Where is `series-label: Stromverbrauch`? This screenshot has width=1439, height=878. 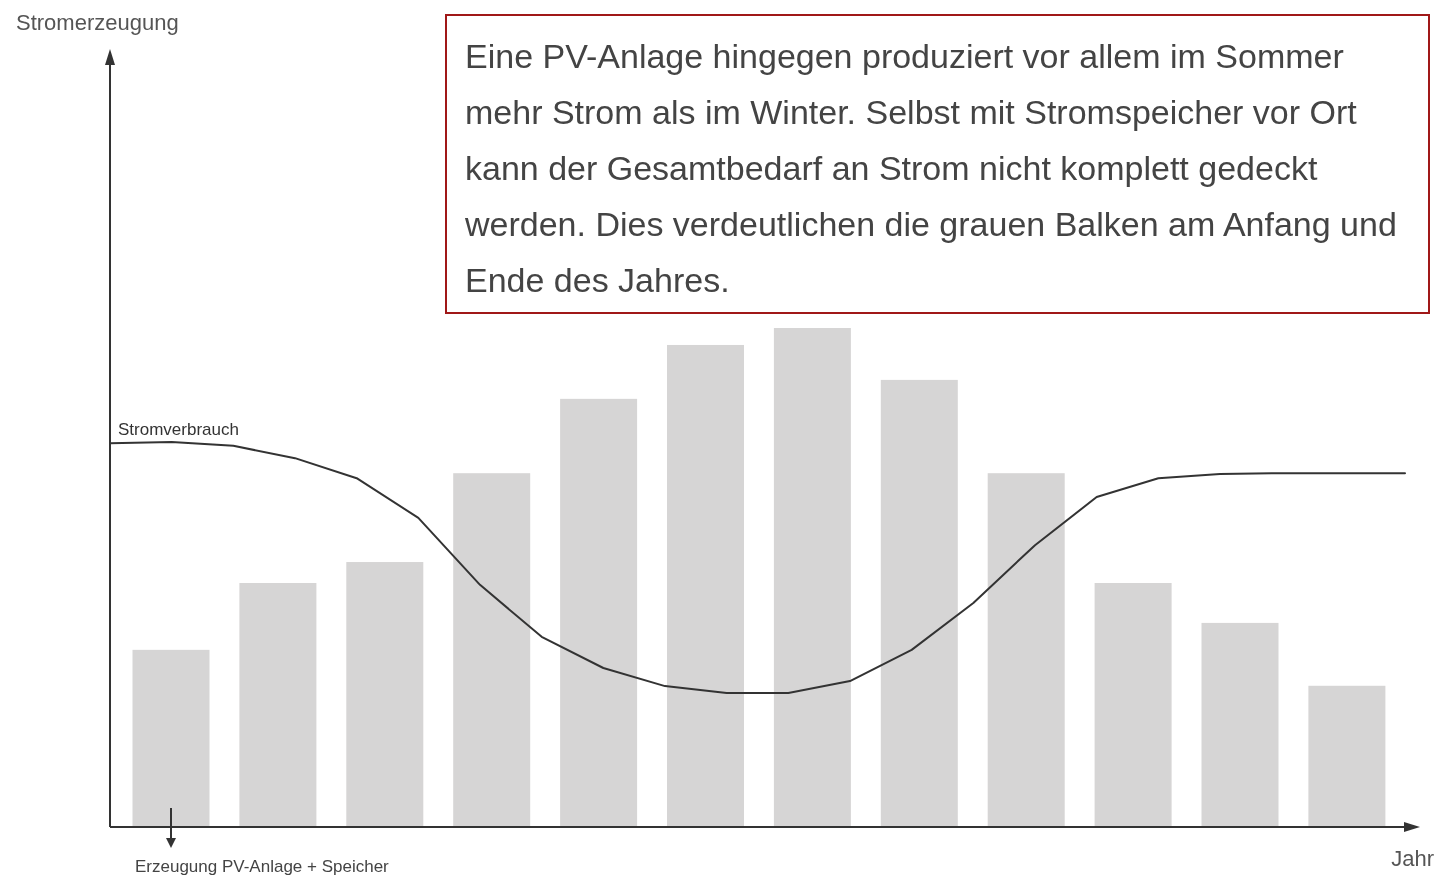 series-label: Stromverbrauch is located at coordinates (178, 430).